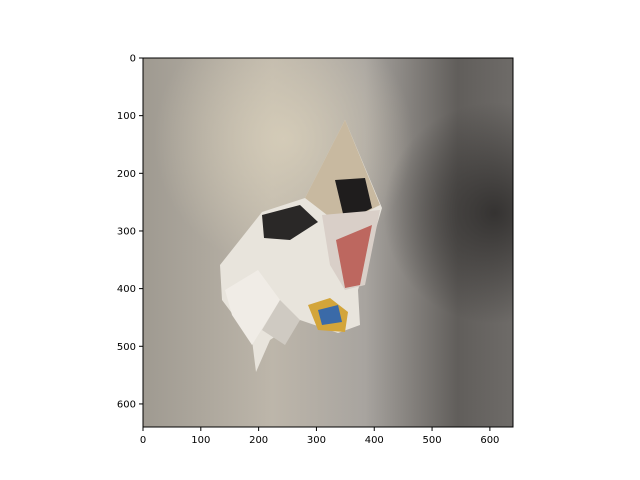 This screenshot has width=640, height=480. I want to click on x-tick-label: 100, so click(200, 440).